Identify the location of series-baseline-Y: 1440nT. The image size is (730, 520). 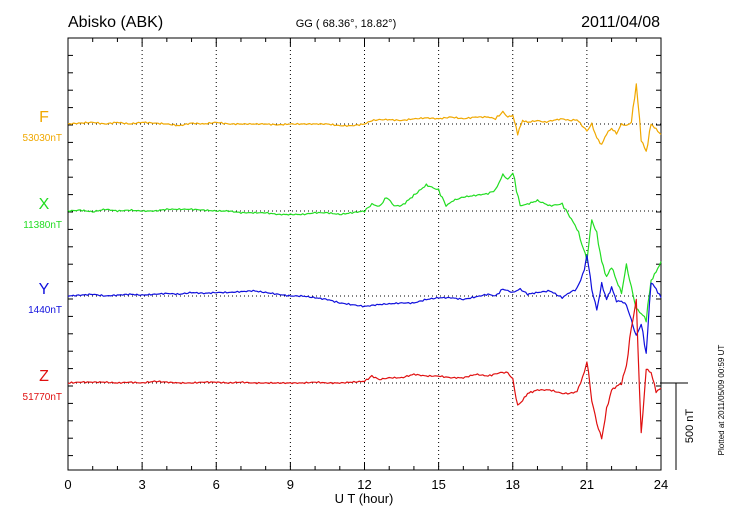
(45, 310).